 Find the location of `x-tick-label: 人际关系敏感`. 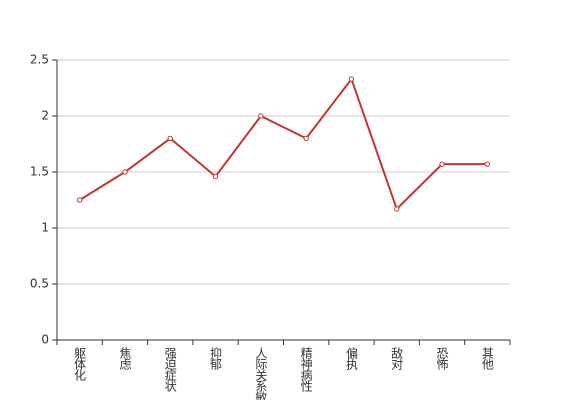

x-tick-label: 人际关系敏感 is located at coordinates (261, 373).